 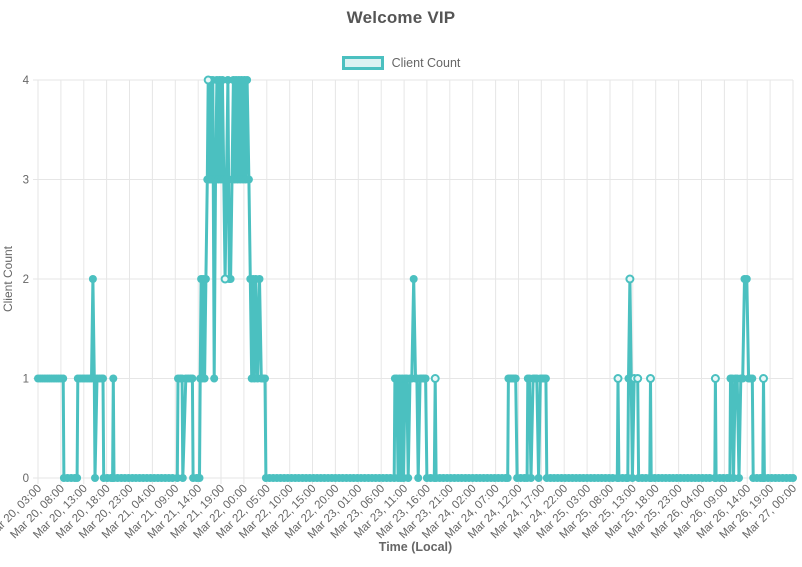 I want to click on legend-item-client-count: Client Count, so click(x=401, y=63).